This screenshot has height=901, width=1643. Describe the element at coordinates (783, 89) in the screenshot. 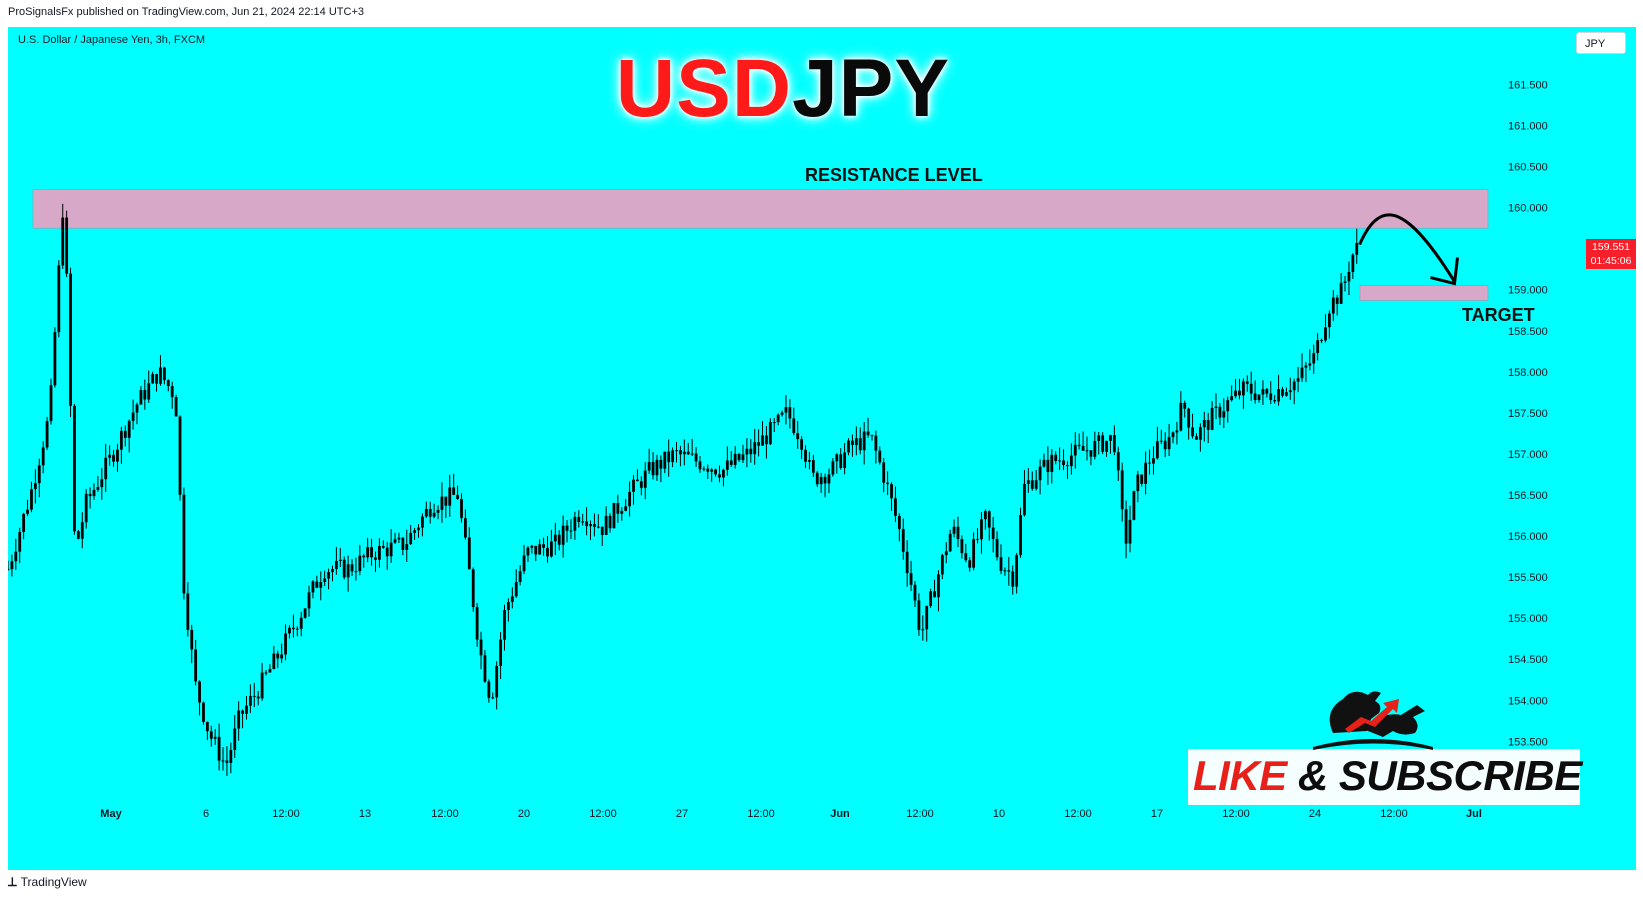

I see `chart-title: USDJPY` at that location.